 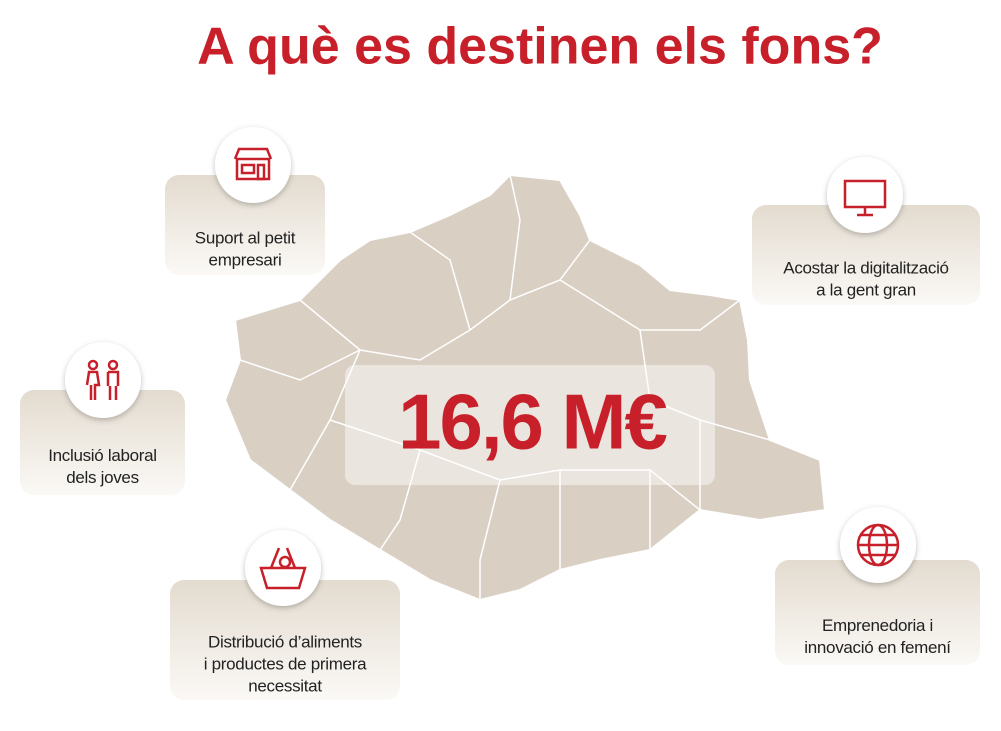 What do you see at coordinates (540, 47) in the screenshot?
I see `title: A què es destinen els fons?` at bounding box center [540, 47].